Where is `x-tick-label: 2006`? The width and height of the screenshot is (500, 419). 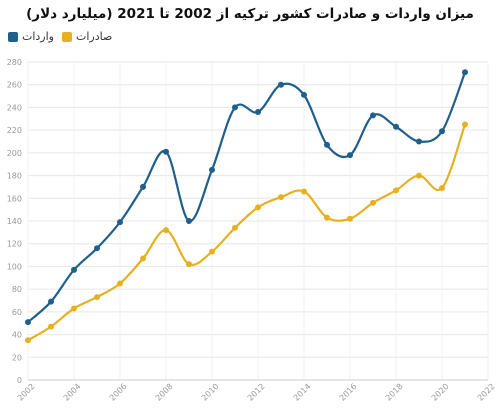
x-tick-label: 2006 is located at coordinates (118, 392).